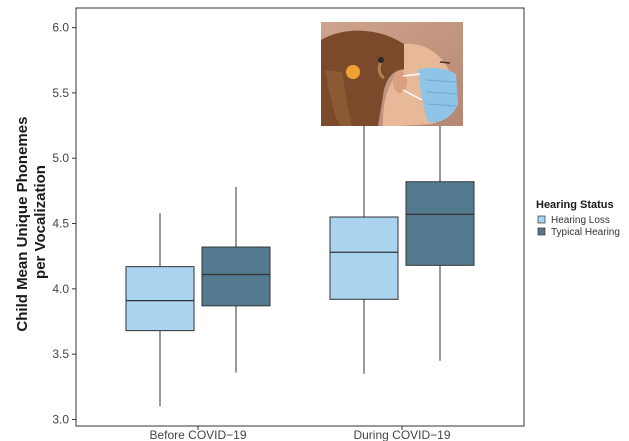 The image size is (629, 441). Describe the element at coordinates (40, 222) in the screenshot. I see `y-axis-label-line2: per Vocalization` at that location.